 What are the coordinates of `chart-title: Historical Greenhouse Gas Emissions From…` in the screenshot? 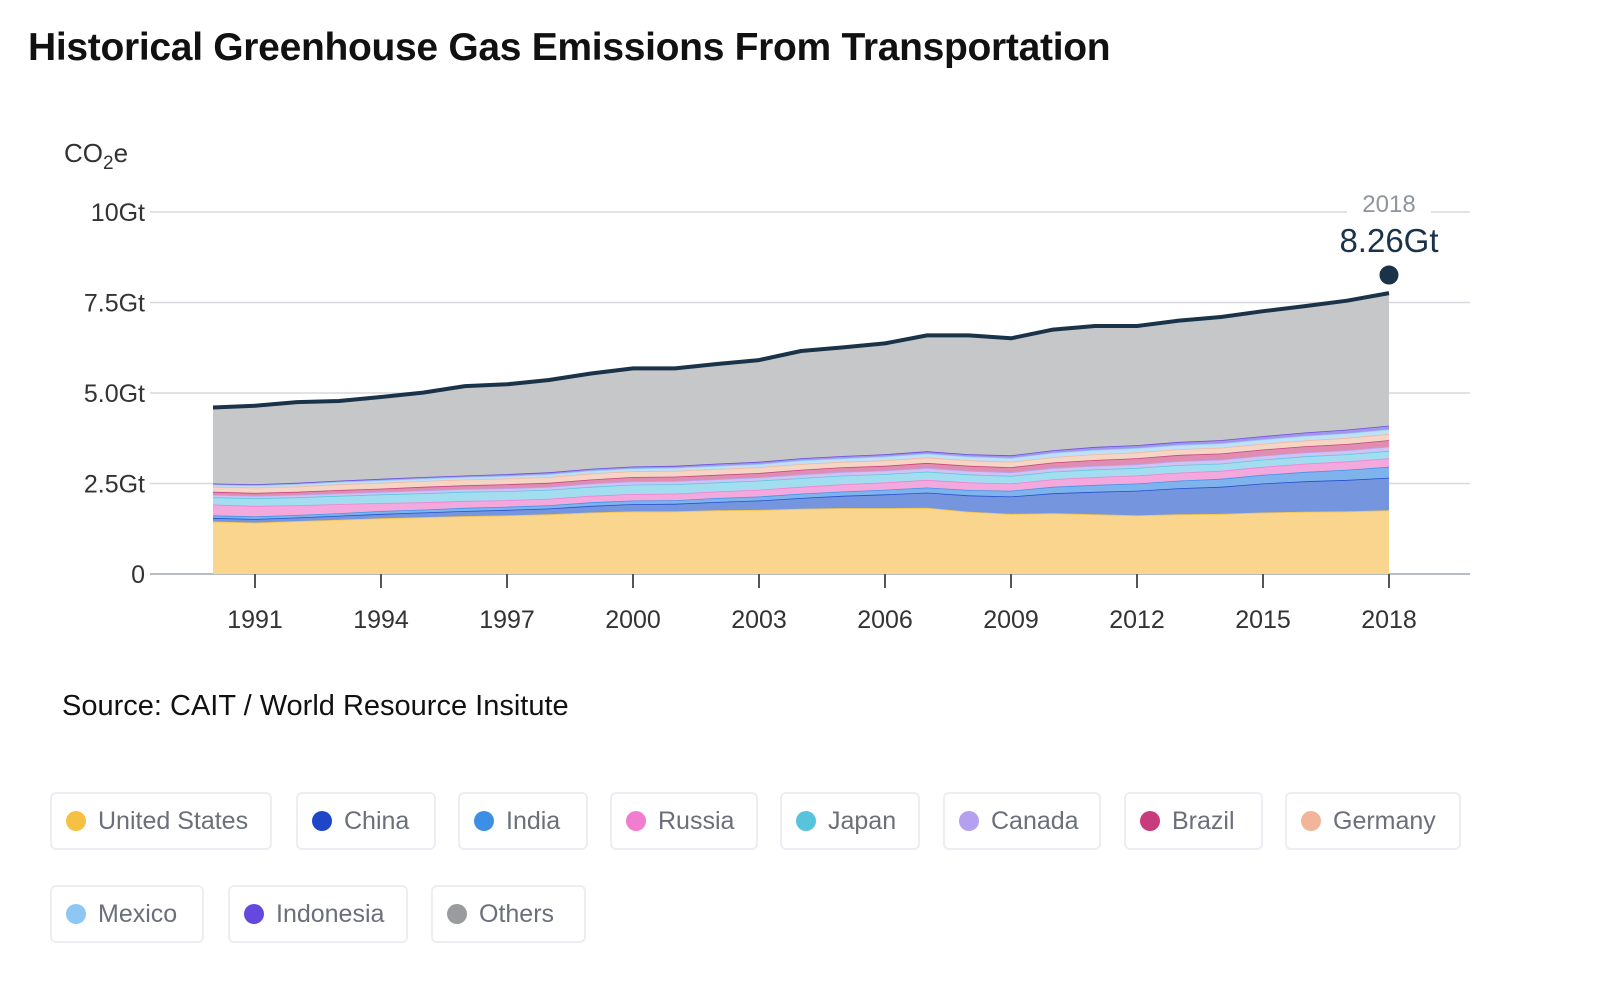 It's located at (569, 47).